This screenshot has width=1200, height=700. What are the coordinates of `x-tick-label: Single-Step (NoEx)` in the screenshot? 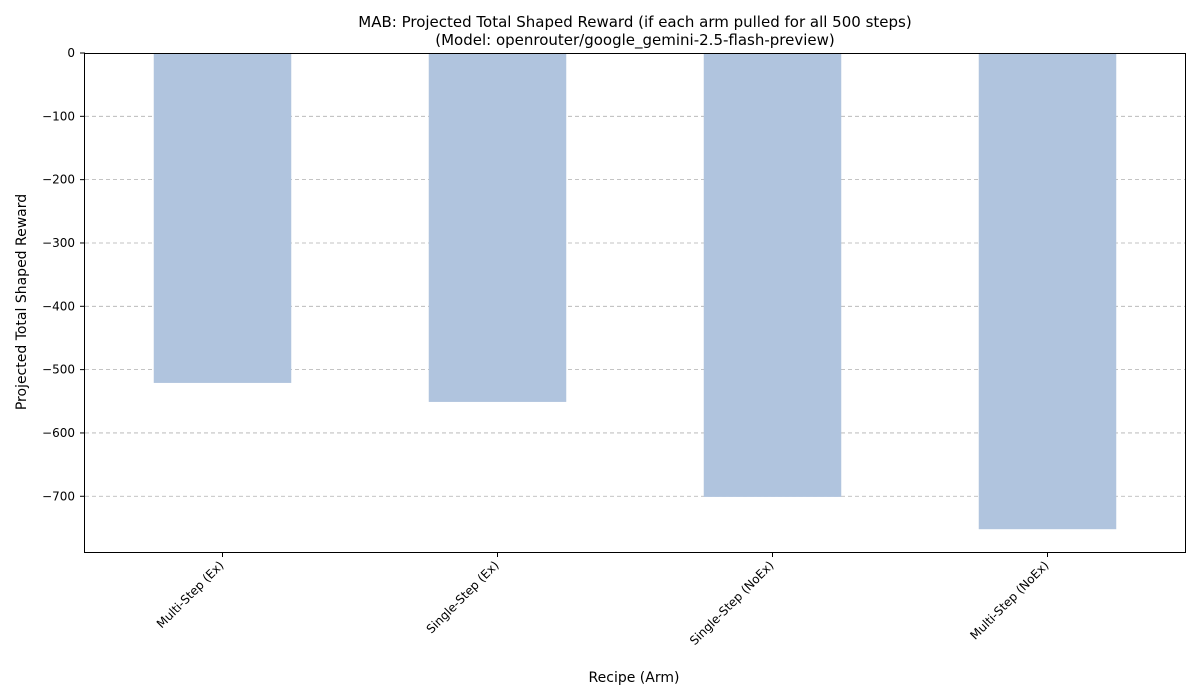 It's located at (732, 603).